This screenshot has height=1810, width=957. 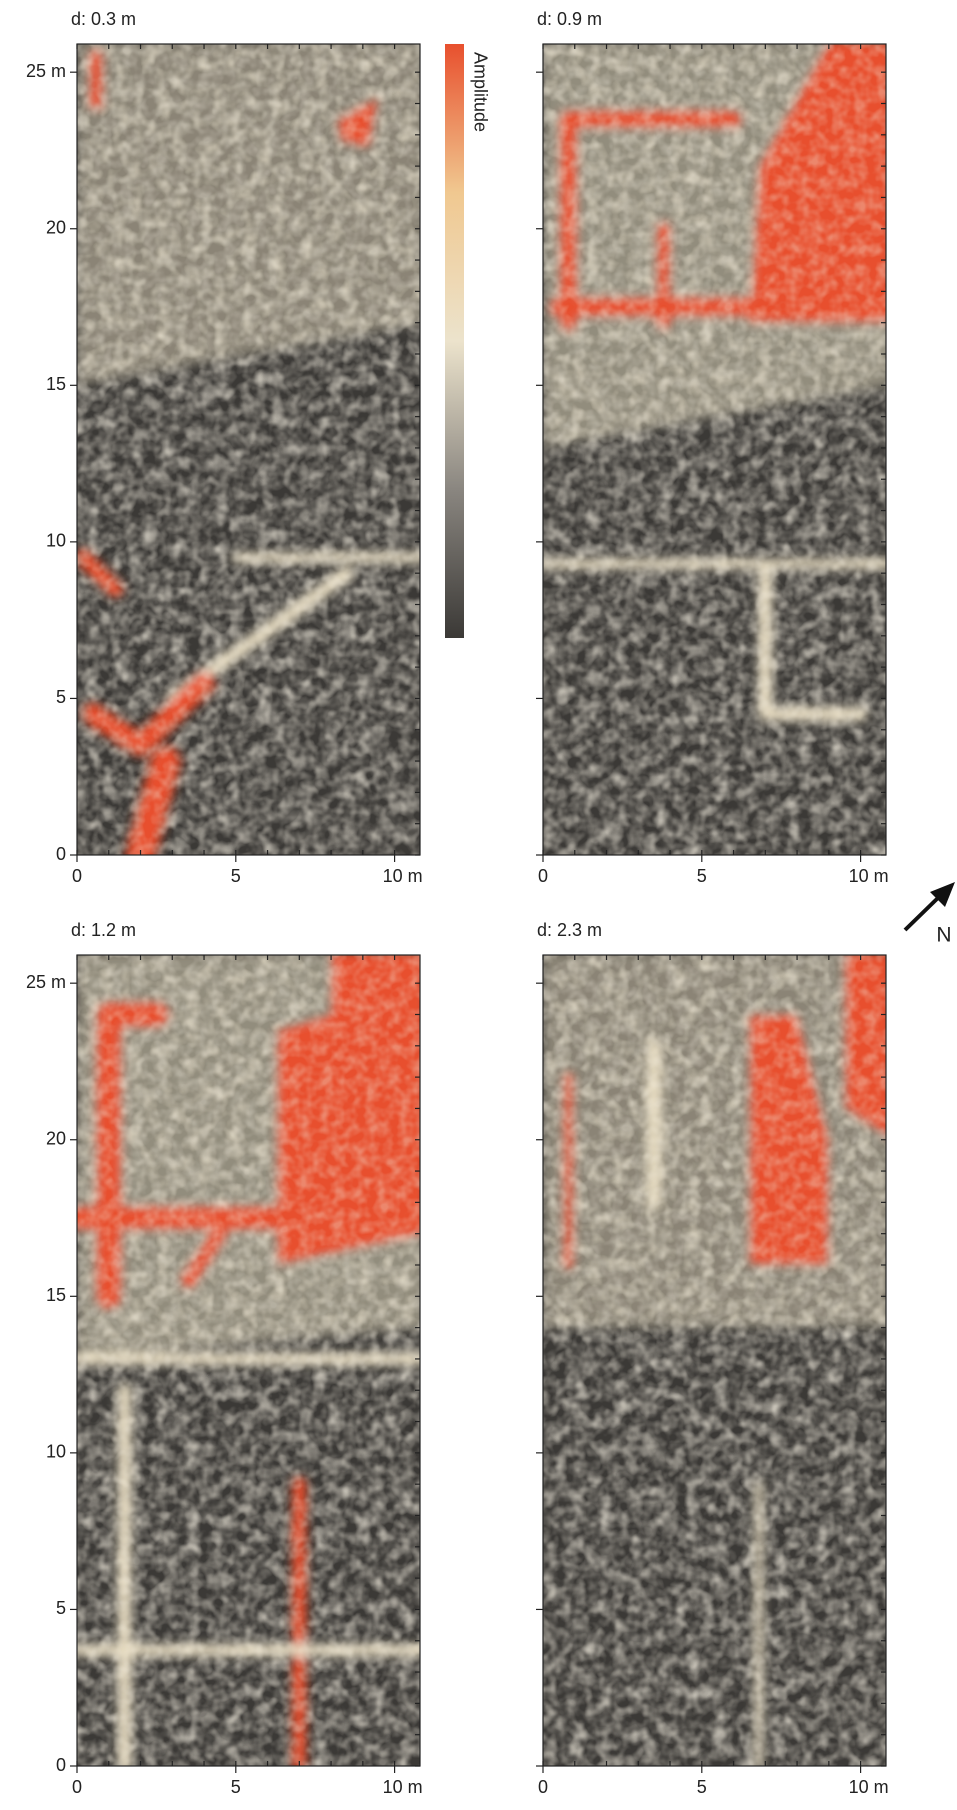 What do you see at coordinates (929, 914) in the screenshot?
I see `north-arrow: N` at bounding box center [929, 914].